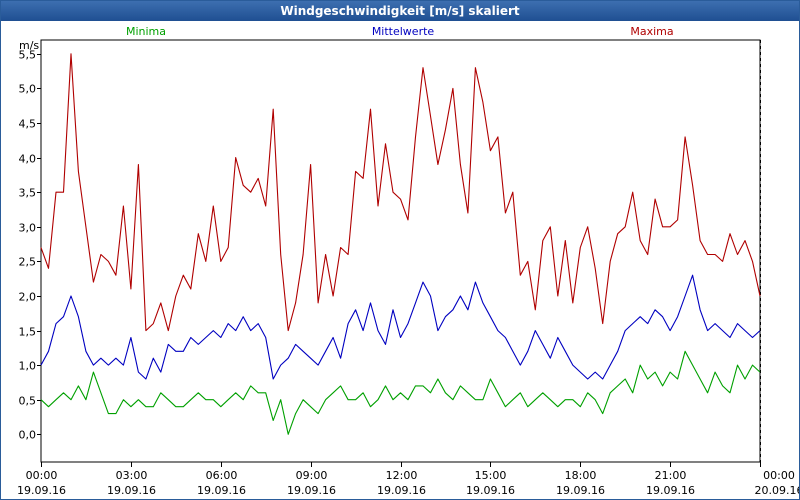  I want to click on legend: Minima Mittelwerte Maxima, so click(400, 31).